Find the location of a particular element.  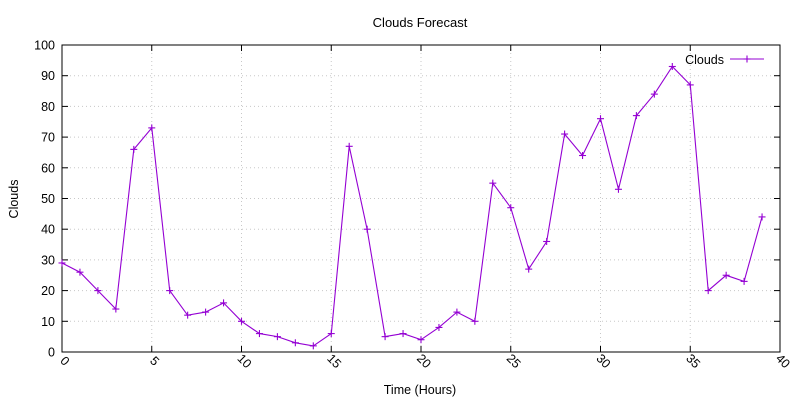

legend-label-clouds: Clouds is located at coordinates (704, 60).